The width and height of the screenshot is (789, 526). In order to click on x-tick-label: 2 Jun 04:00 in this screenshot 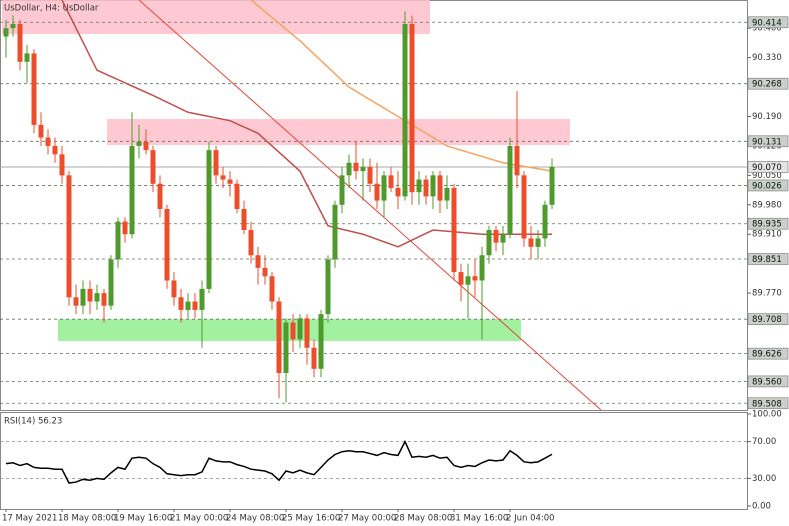, I will do `click(530, 519)`.